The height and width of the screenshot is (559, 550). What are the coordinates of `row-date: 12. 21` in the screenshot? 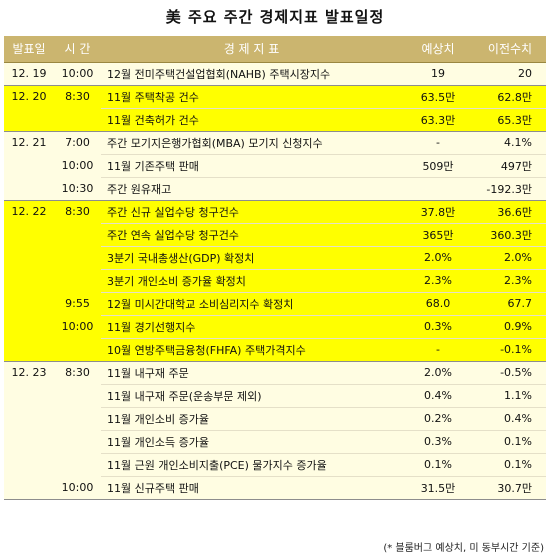 It's located at (29, 142).